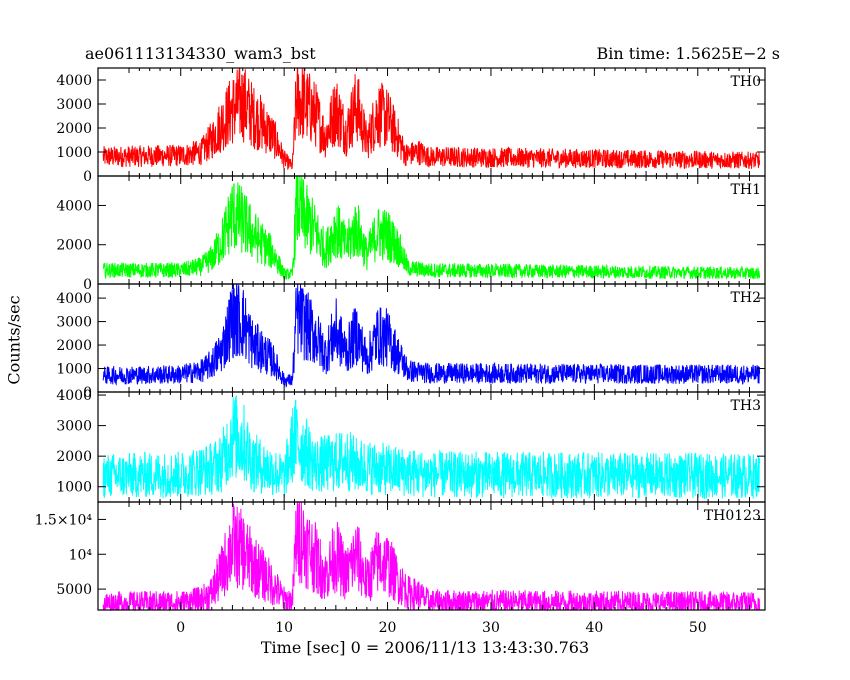 The width and height of the screenshot is (850, 680). Describe the element at coordinates (746, 298) in the screenshot. I see `panel-label-th2: TH2` at that location.